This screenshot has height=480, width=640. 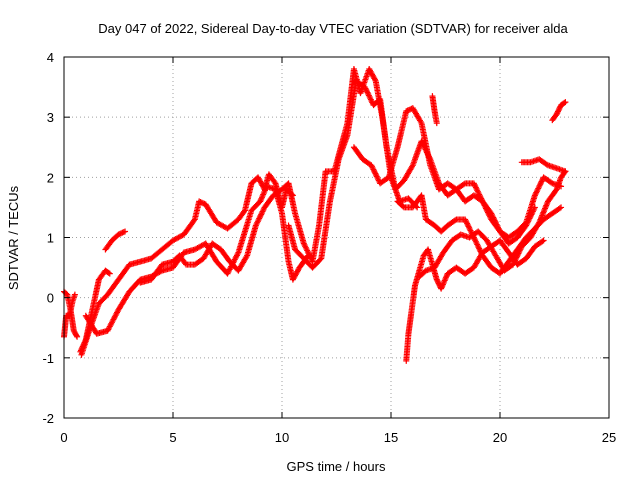 I want to click on y-axis-label: SDTVAR / TECUs, so click(x=13, y=237).